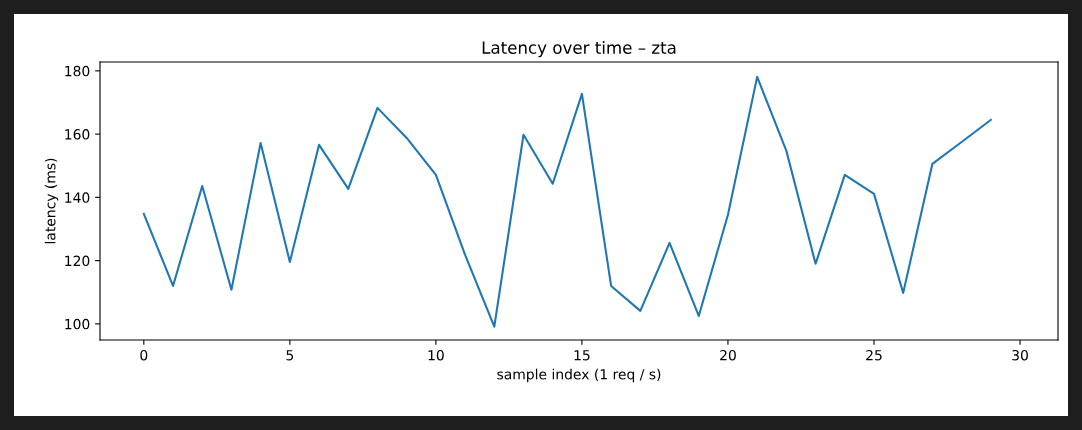 The width and height of the screenshot is (1082, 430). Describe the element at coordinates (77, 261) in the screenshot. I see `y-tick-label: 120` at that location.